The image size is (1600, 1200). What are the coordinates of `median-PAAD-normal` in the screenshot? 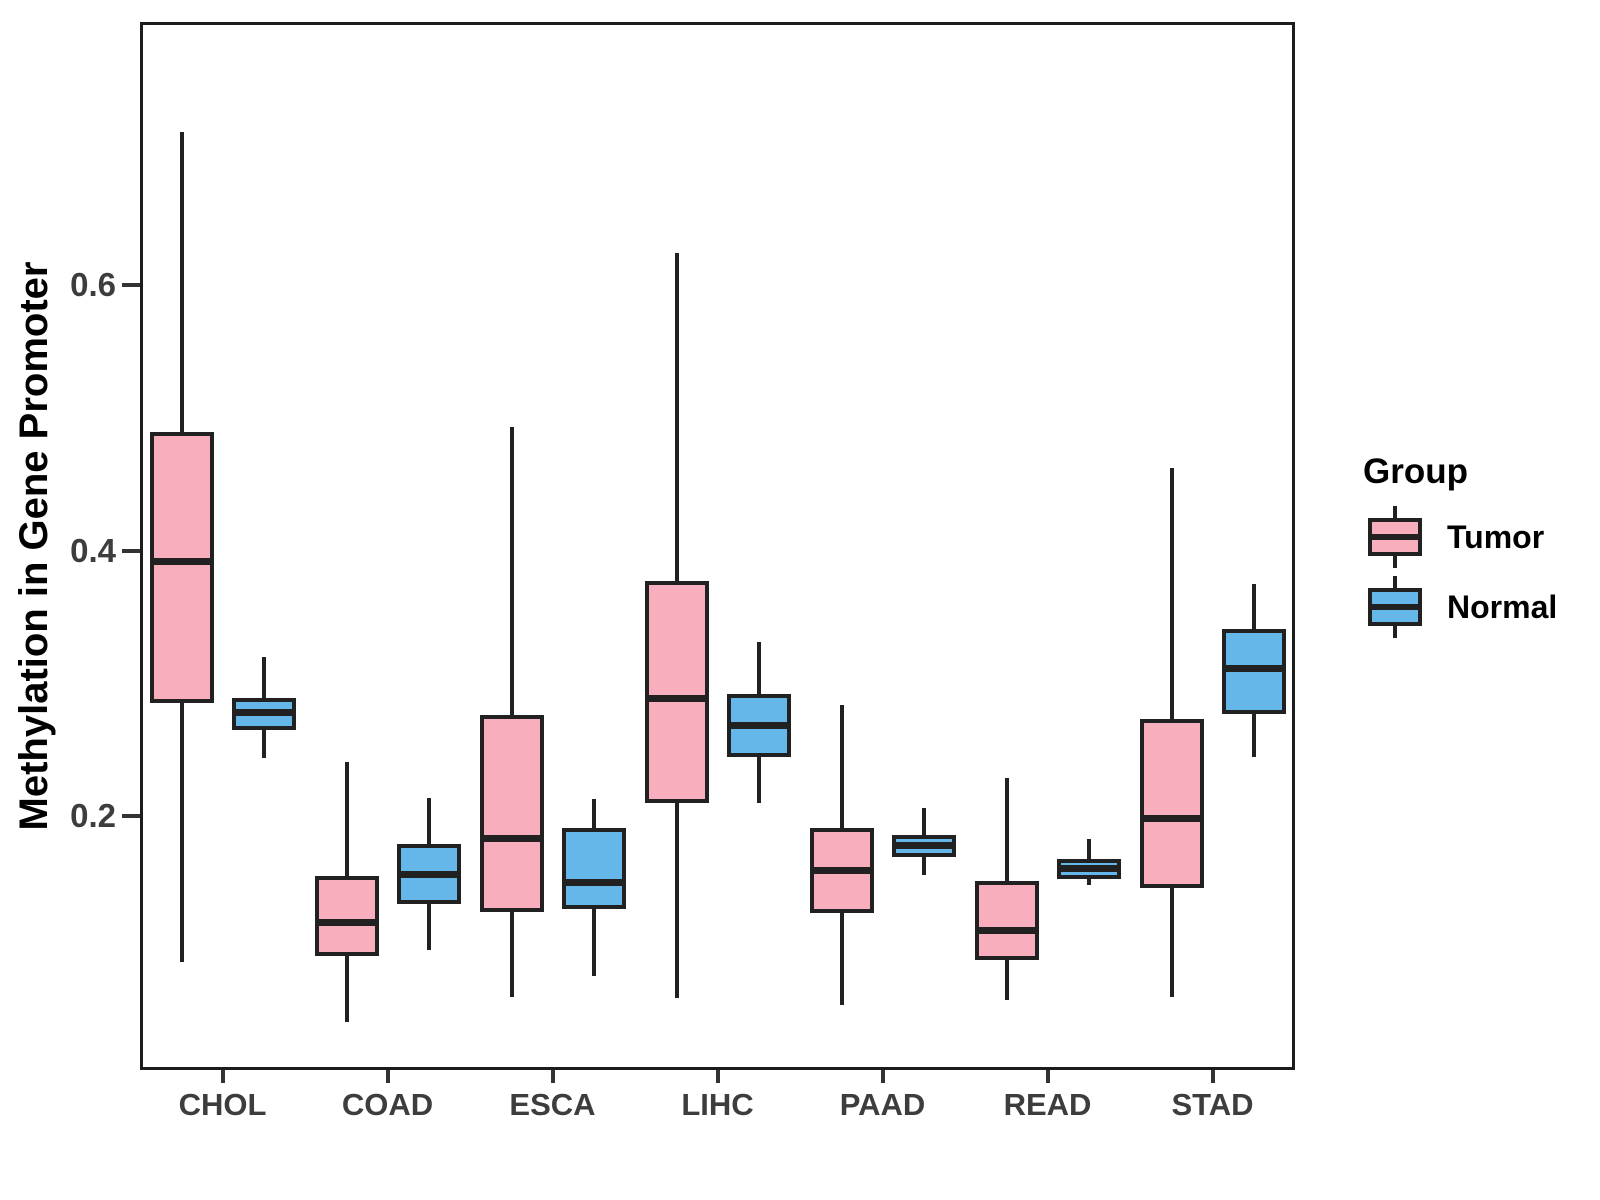 It's located at (923, 846).